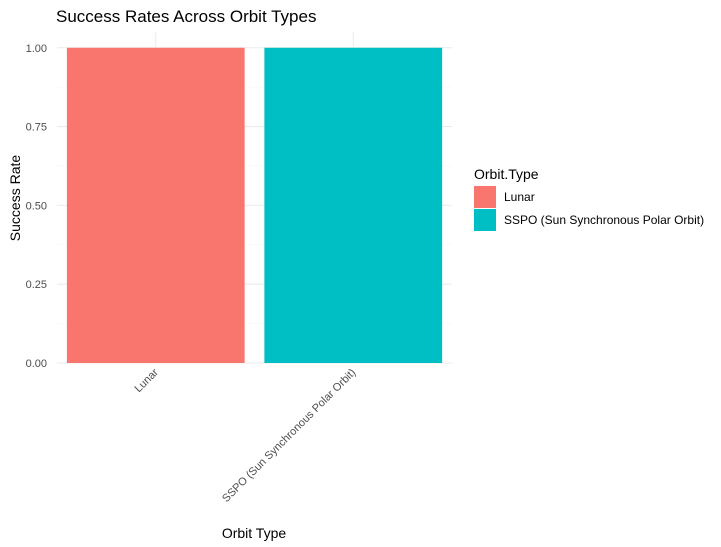  Describe the element at coordinates (155, 205) in the screenshot. I see `bar-lunar` at that location.